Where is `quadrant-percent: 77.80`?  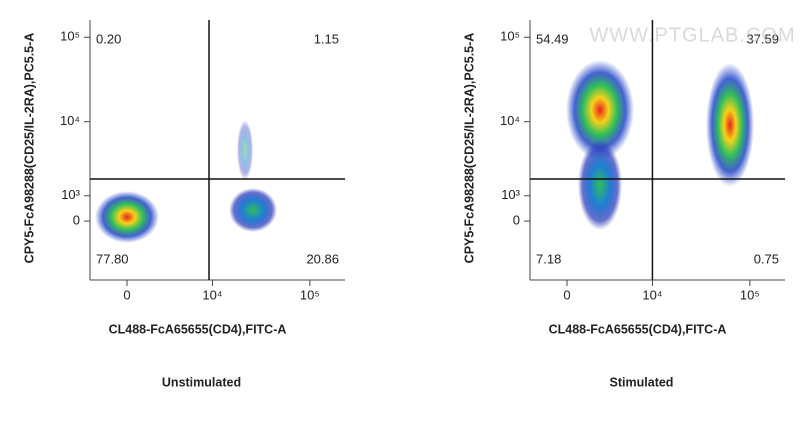
quadrant-percent: 77.80 is located at coordinates (112, 258).